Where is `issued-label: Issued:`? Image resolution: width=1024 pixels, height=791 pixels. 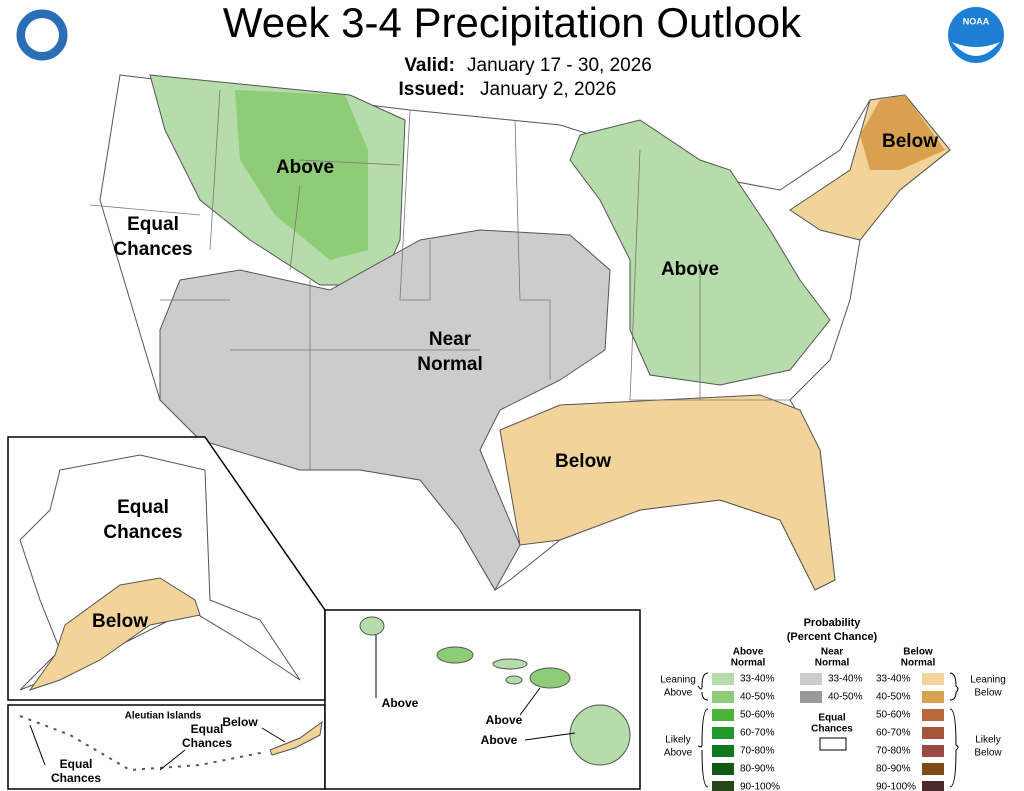
issued-label: Issued: is located at coordinates (431, 89).